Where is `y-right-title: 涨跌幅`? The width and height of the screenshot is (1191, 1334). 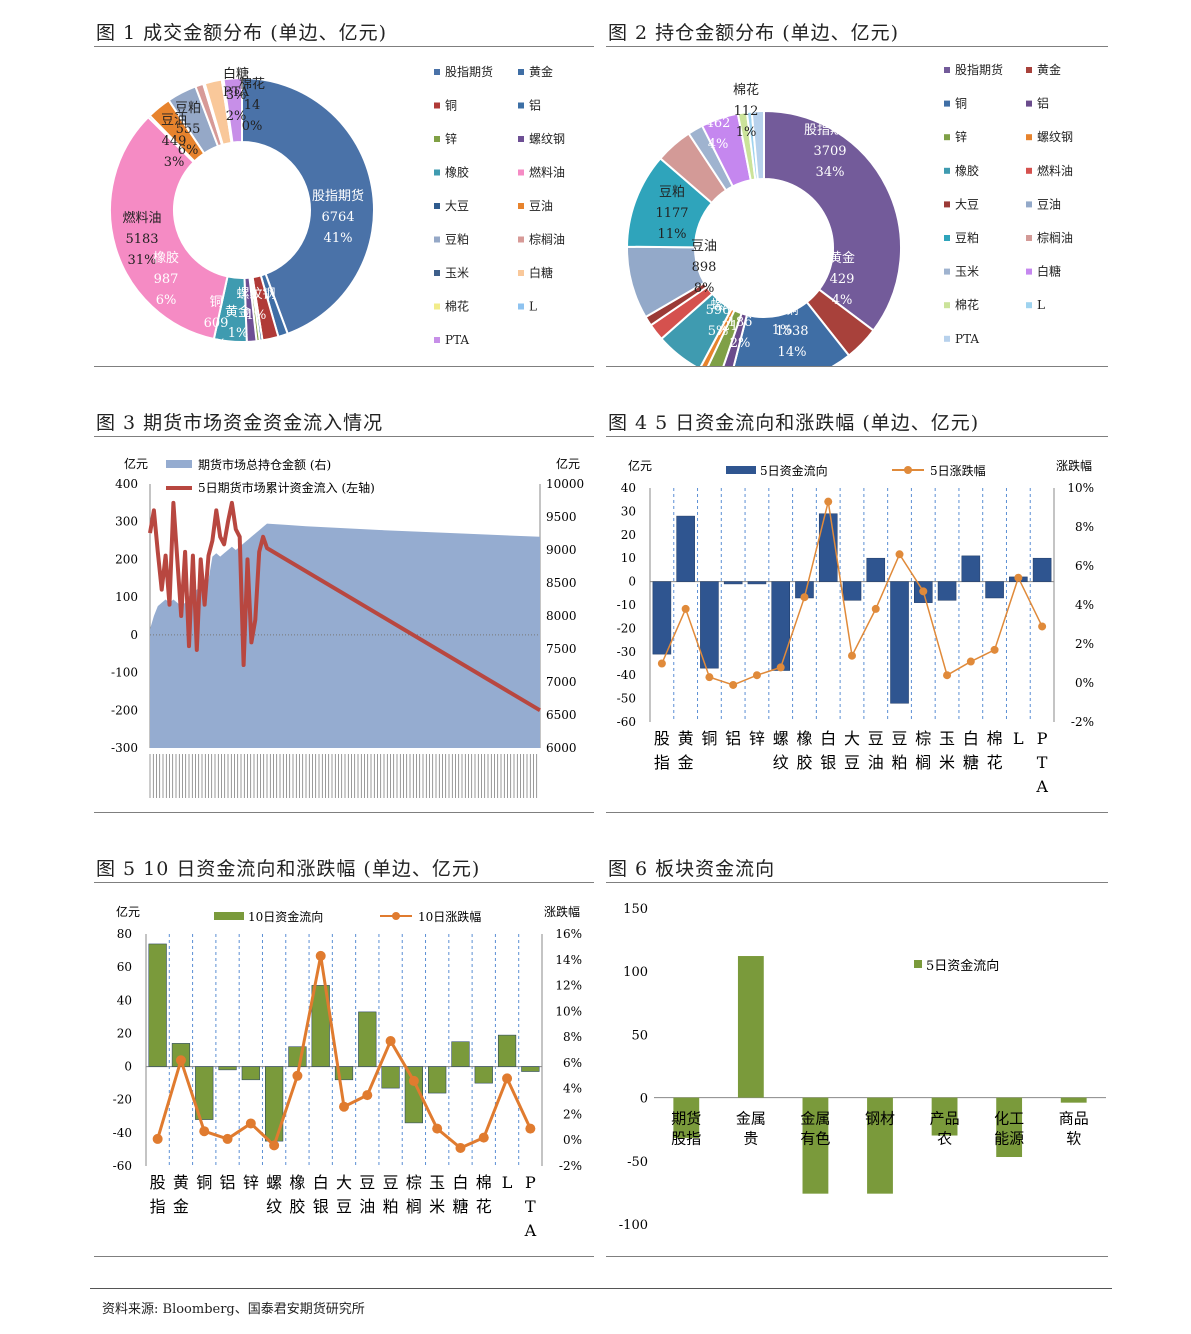
y-right-title: 涨跌幅 is located at coordinates (1074, 465).